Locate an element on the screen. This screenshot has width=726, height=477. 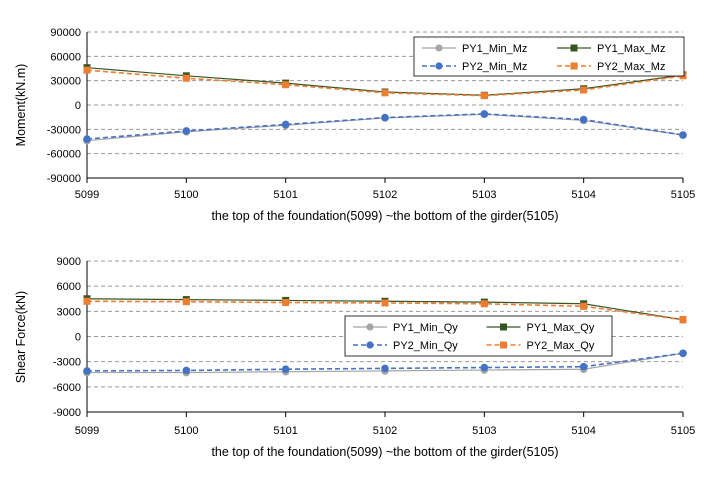
y-tick-label: 6000 is located at coordinates (69, 287).